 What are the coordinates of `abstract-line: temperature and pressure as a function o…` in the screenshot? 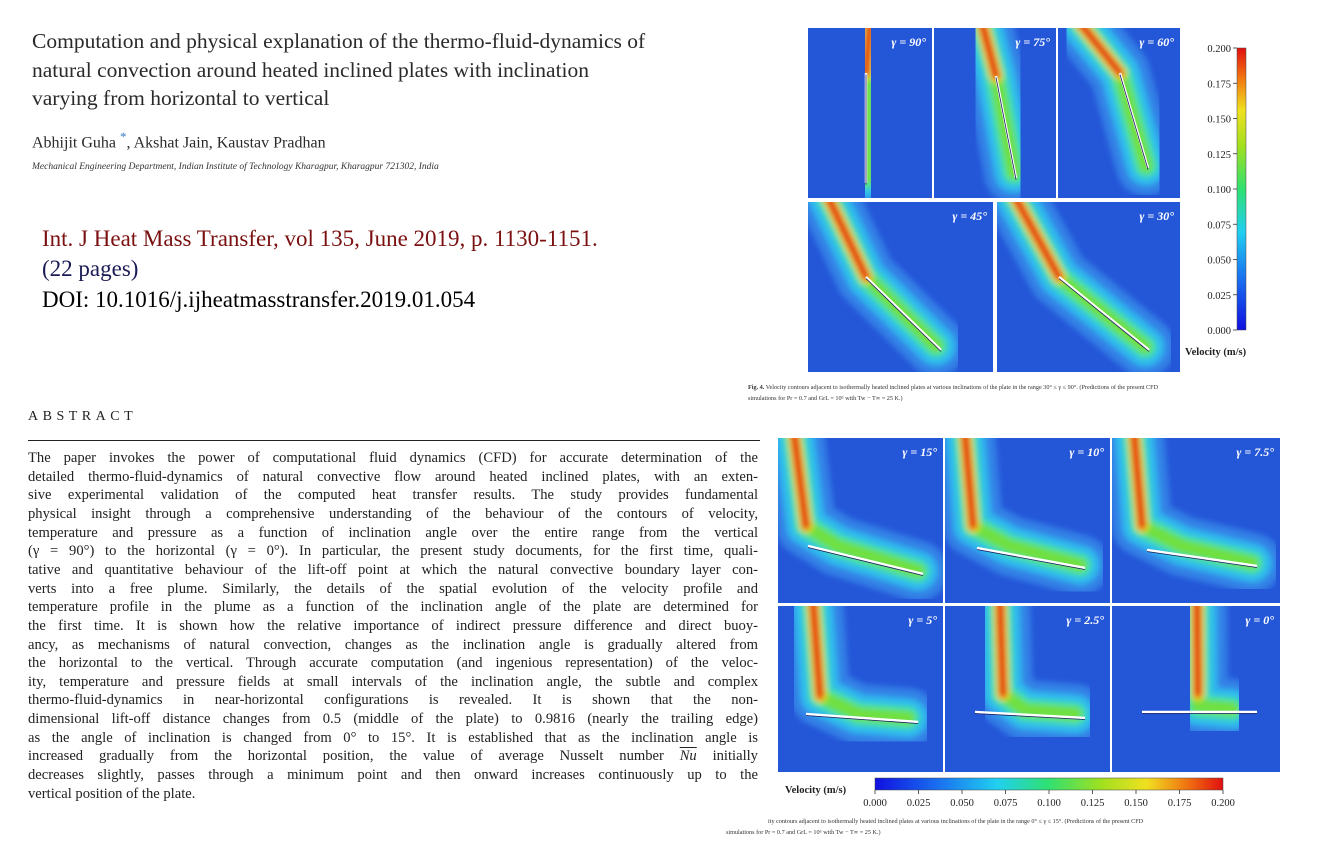 It's located at (393, 532).